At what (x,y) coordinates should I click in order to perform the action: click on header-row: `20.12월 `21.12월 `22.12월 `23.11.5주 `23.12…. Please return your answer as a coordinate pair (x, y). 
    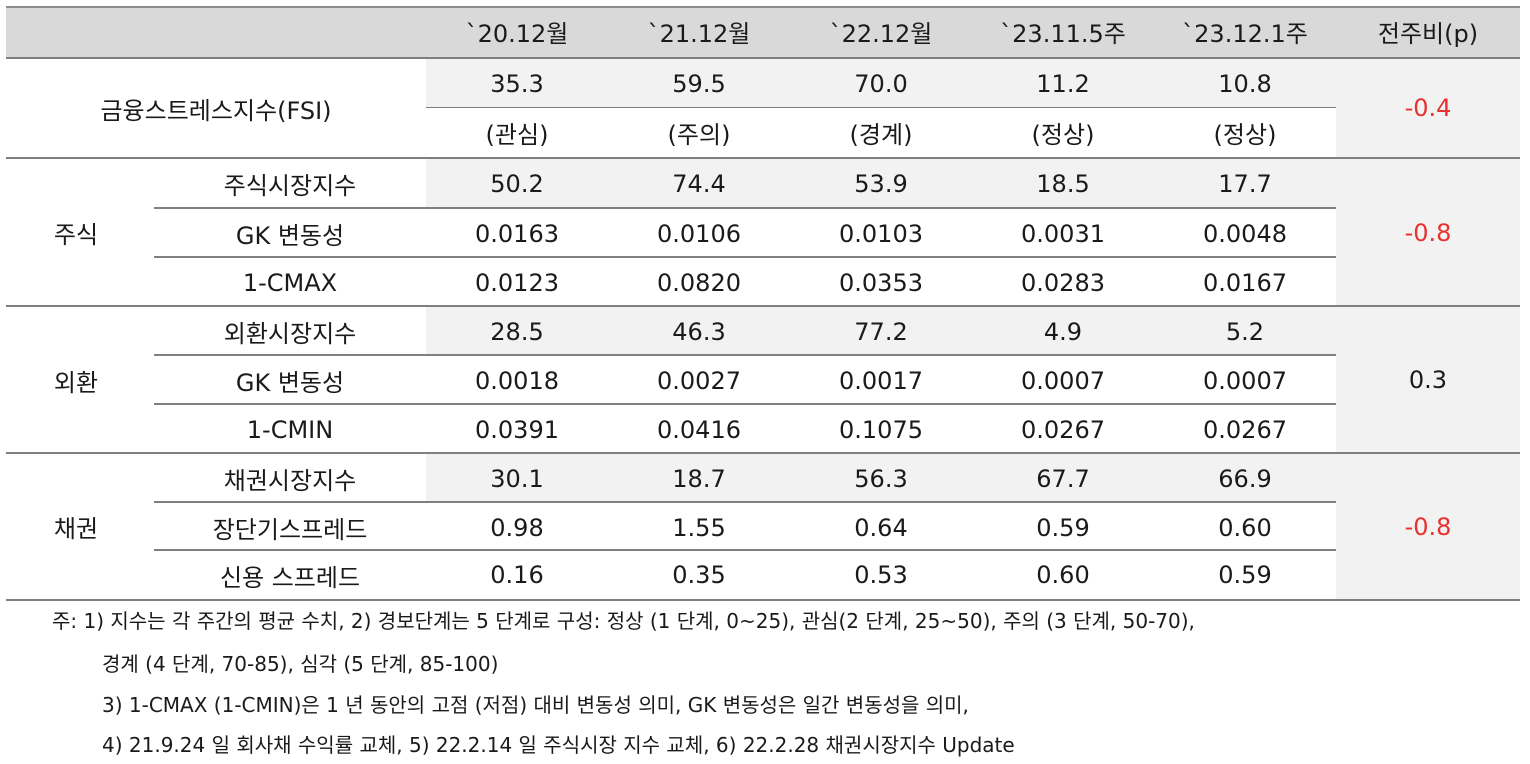
    Looking at the image, I should click on (763, 31).